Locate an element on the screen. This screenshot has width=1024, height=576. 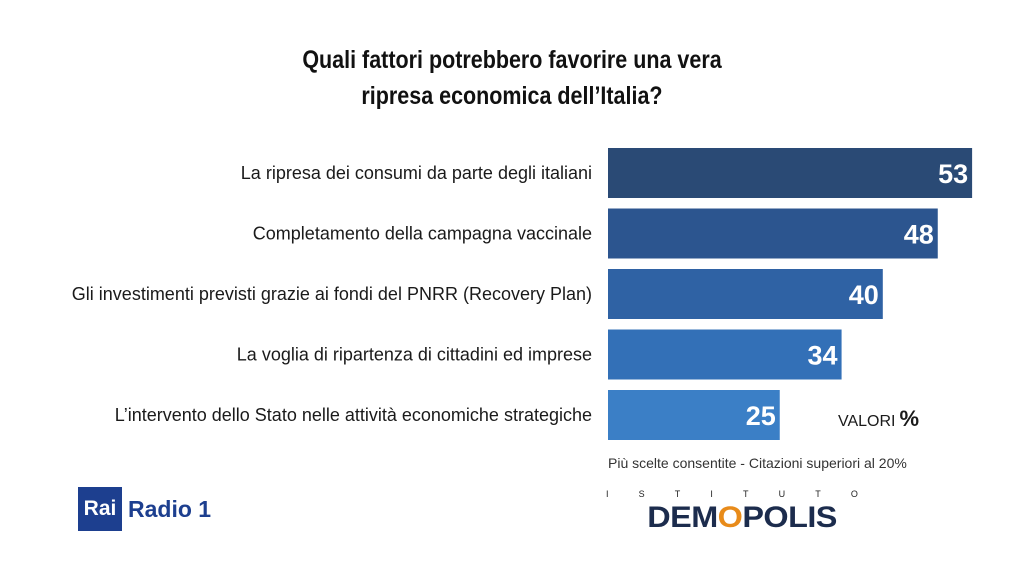
demopolis-o: O is located at coordinates (730, 517).